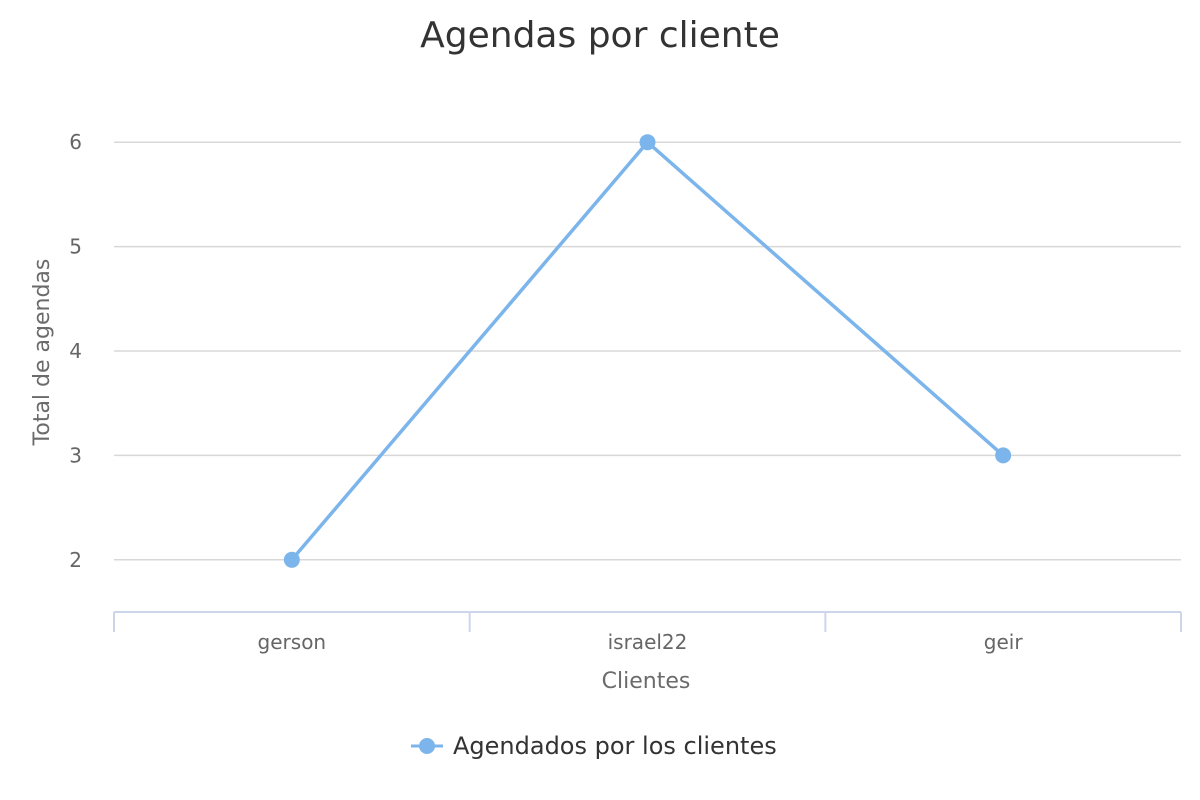 Image resolution: width=1200 pixels, height=800 pixels. What do you see at coordinates (646, 681) in the screenshot?
I see `x-axis-title: Clientes` at bounding box center [646, 681].